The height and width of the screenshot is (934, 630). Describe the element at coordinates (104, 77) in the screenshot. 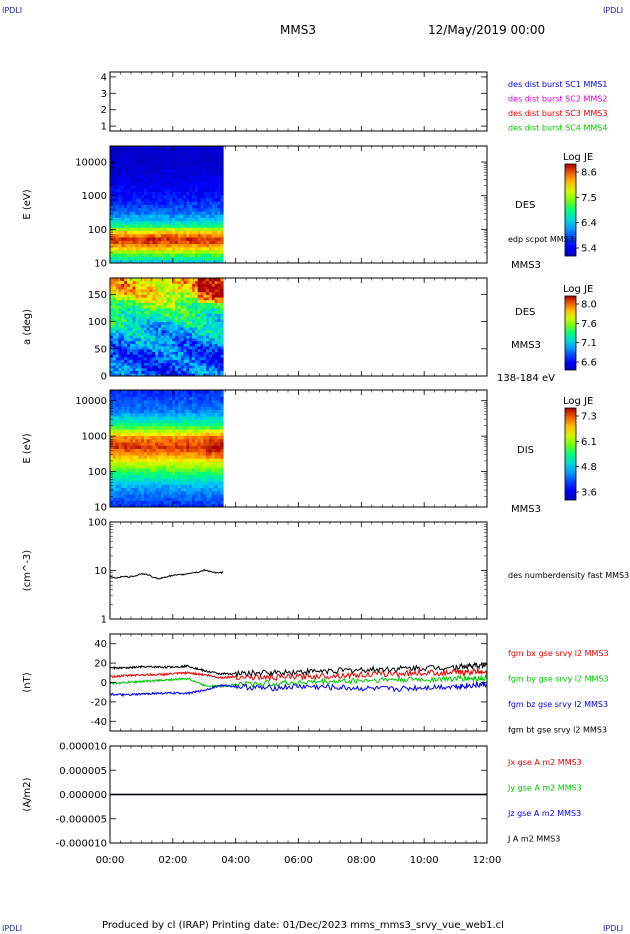

I see `y-tick-label: 4` at that location.